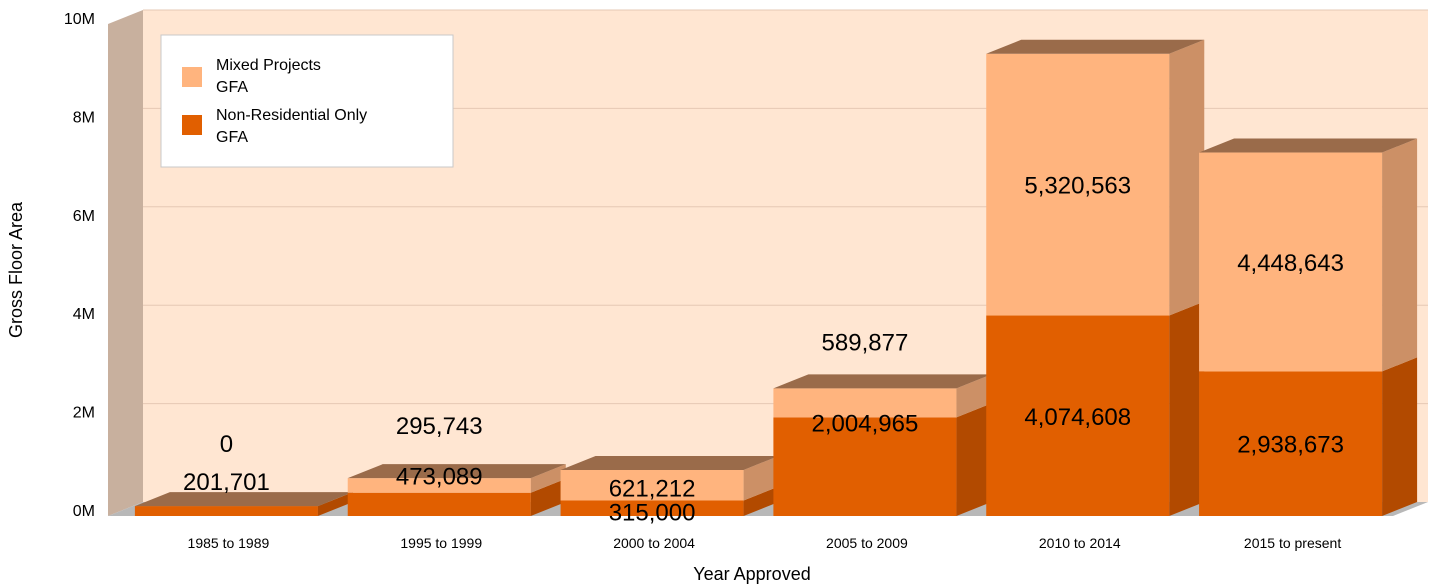  Describe the element at coordinates (439, 477) in the screenshot. I see `data-label-non-residential: 473,089` at that location.